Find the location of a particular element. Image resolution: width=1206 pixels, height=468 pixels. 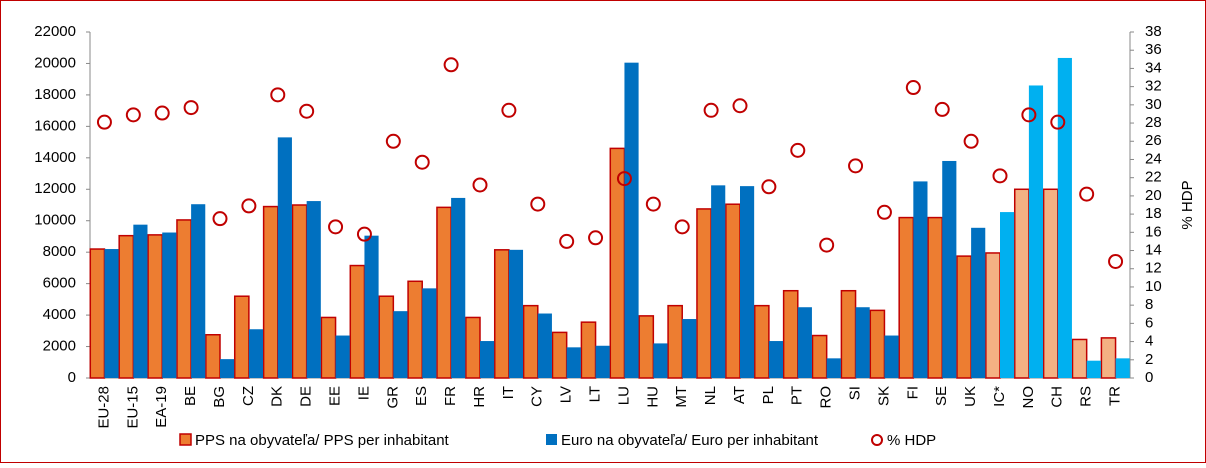

x-tick-label: EU-28 is located at coordinates (103, 407).